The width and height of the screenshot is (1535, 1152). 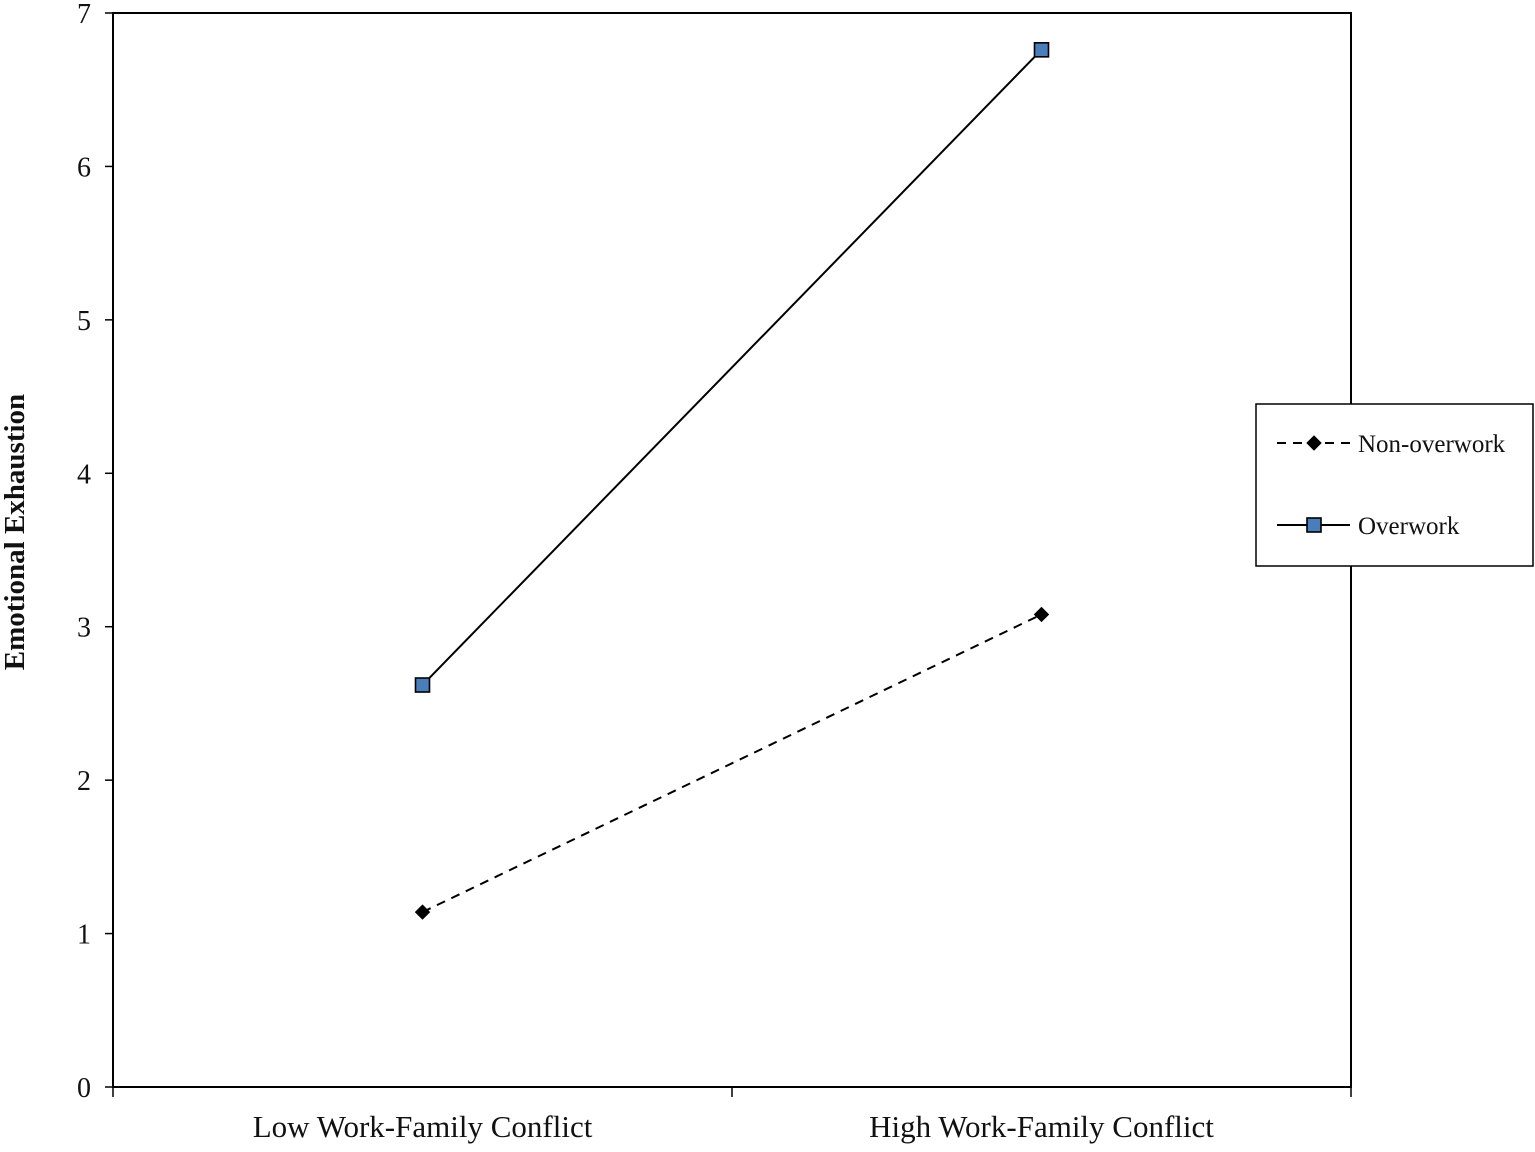 What do you see at coordinates (15, 532) in the screenshot?
I see `y-axis-title: Emotional Exhaustion` at bounding box center [15, 532].